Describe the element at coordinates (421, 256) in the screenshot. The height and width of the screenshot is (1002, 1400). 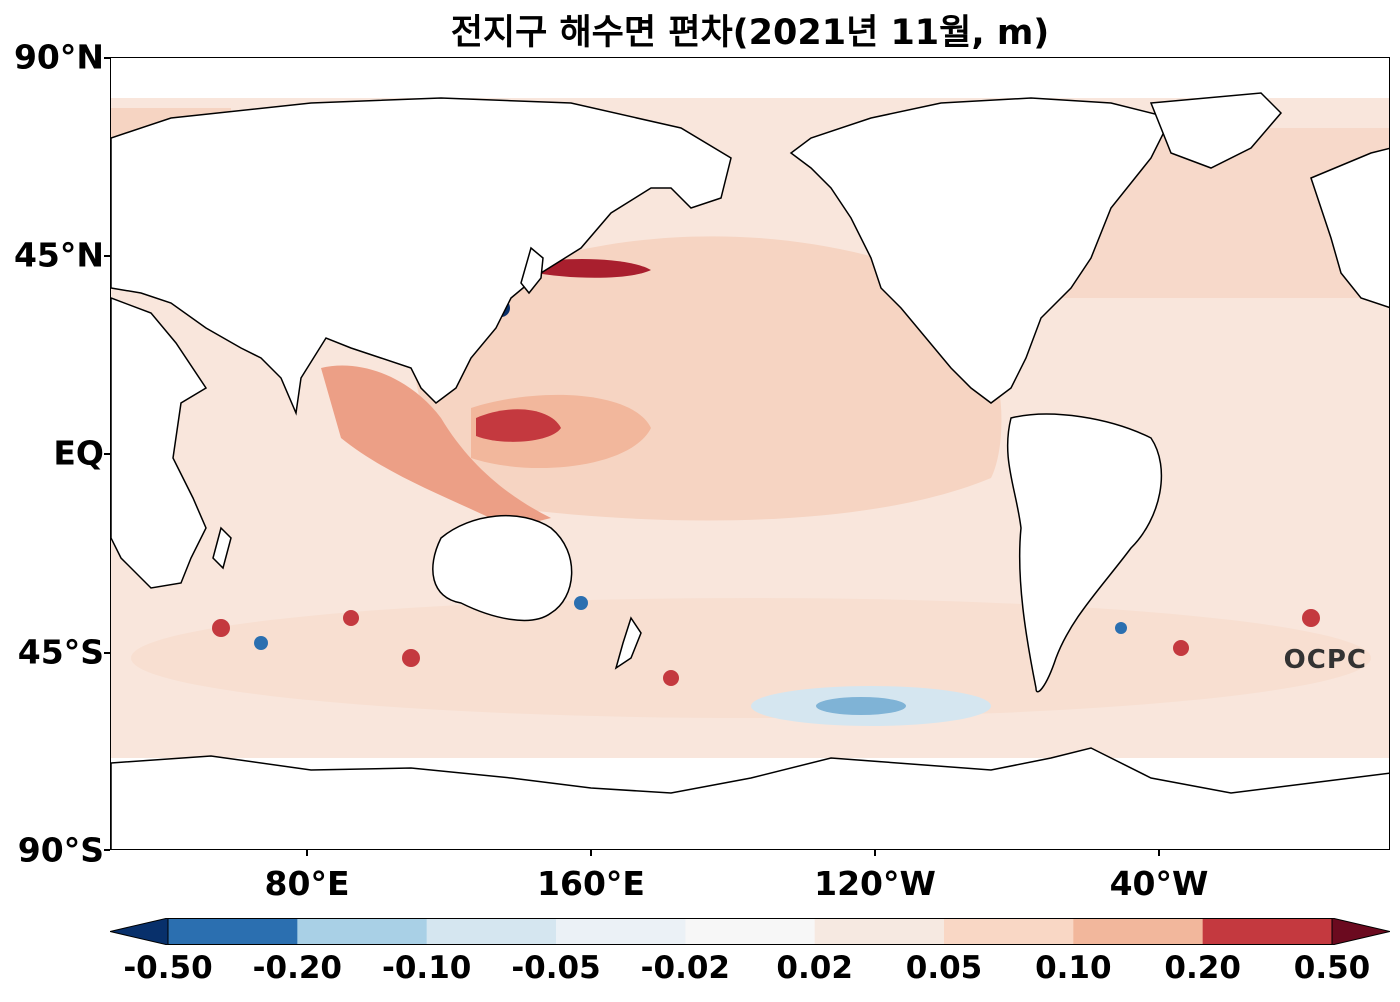
I see `eurasia-land` at that location.